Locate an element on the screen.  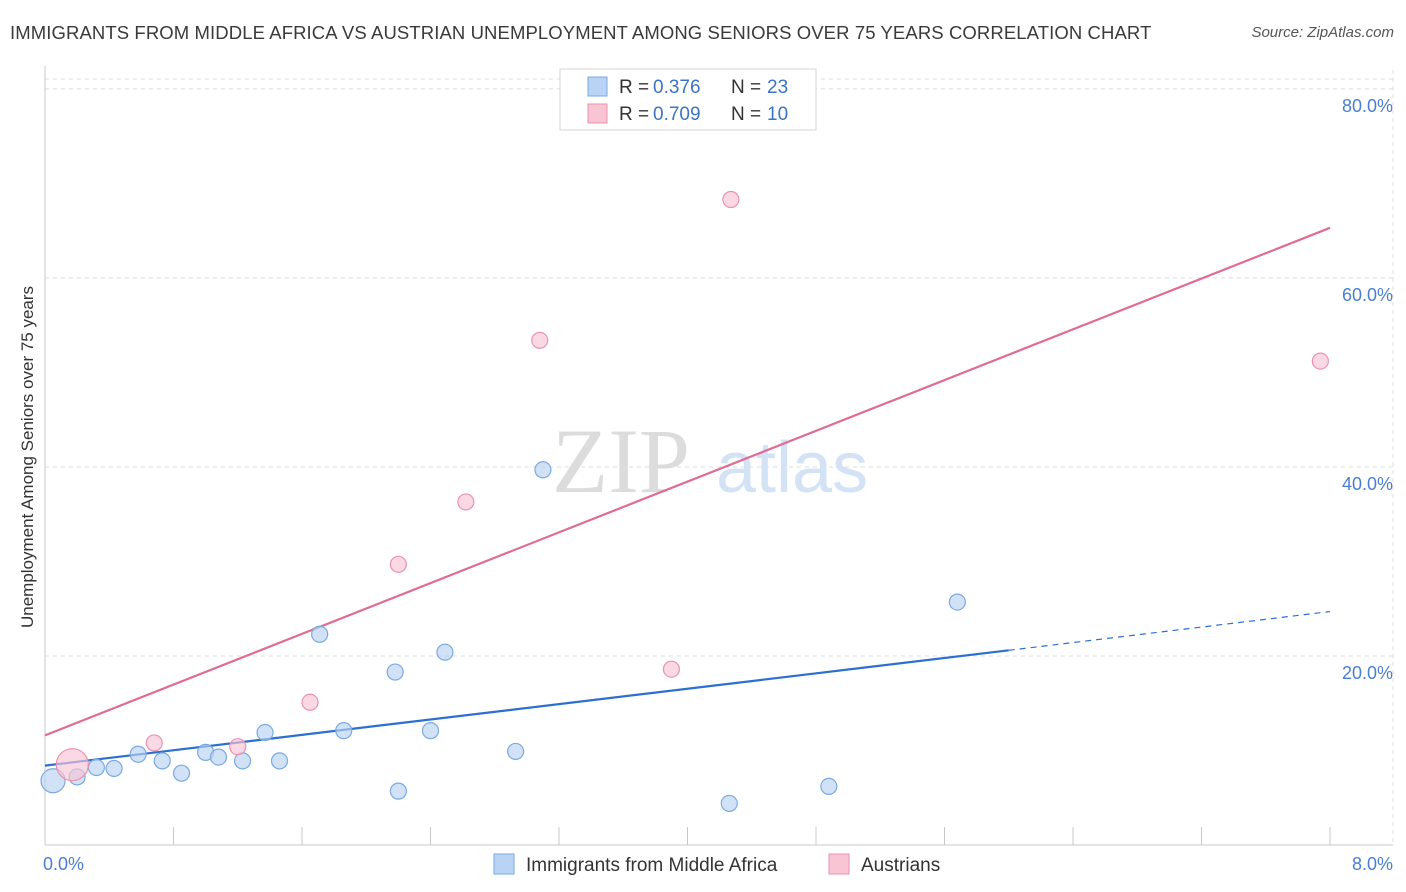
y-tick-label: 20.0% is located at coordinates (1367, 673).